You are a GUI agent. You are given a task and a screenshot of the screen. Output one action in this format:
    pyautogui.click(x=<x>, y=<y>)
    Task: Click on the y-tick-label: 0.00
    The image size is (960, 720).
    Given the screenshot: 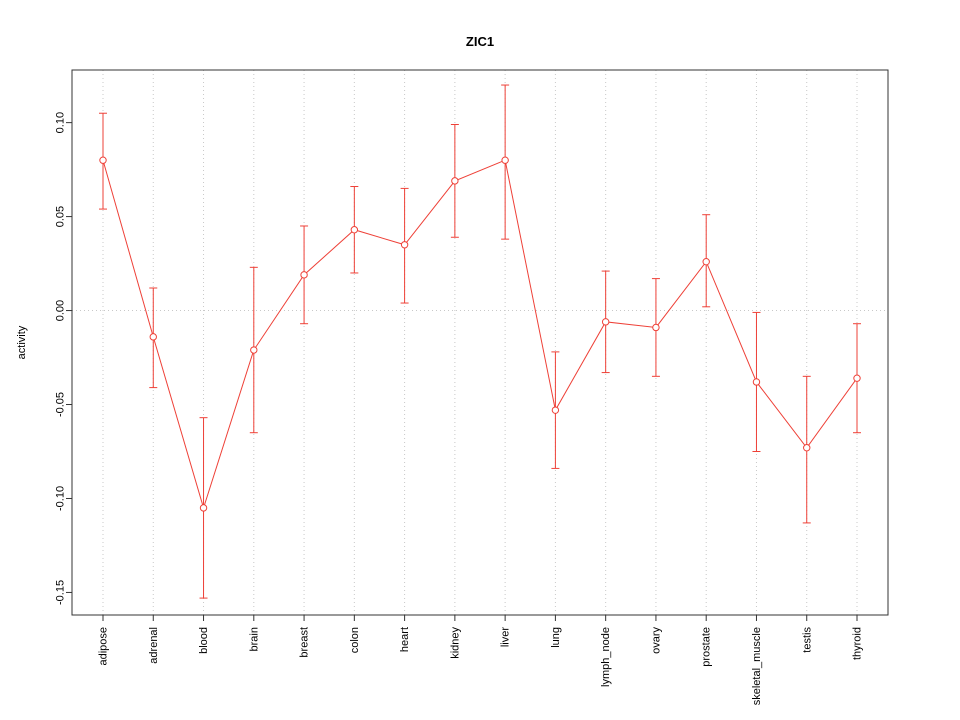 What is the action you would take?
    pyautogui.click(x=61, y=310)
    